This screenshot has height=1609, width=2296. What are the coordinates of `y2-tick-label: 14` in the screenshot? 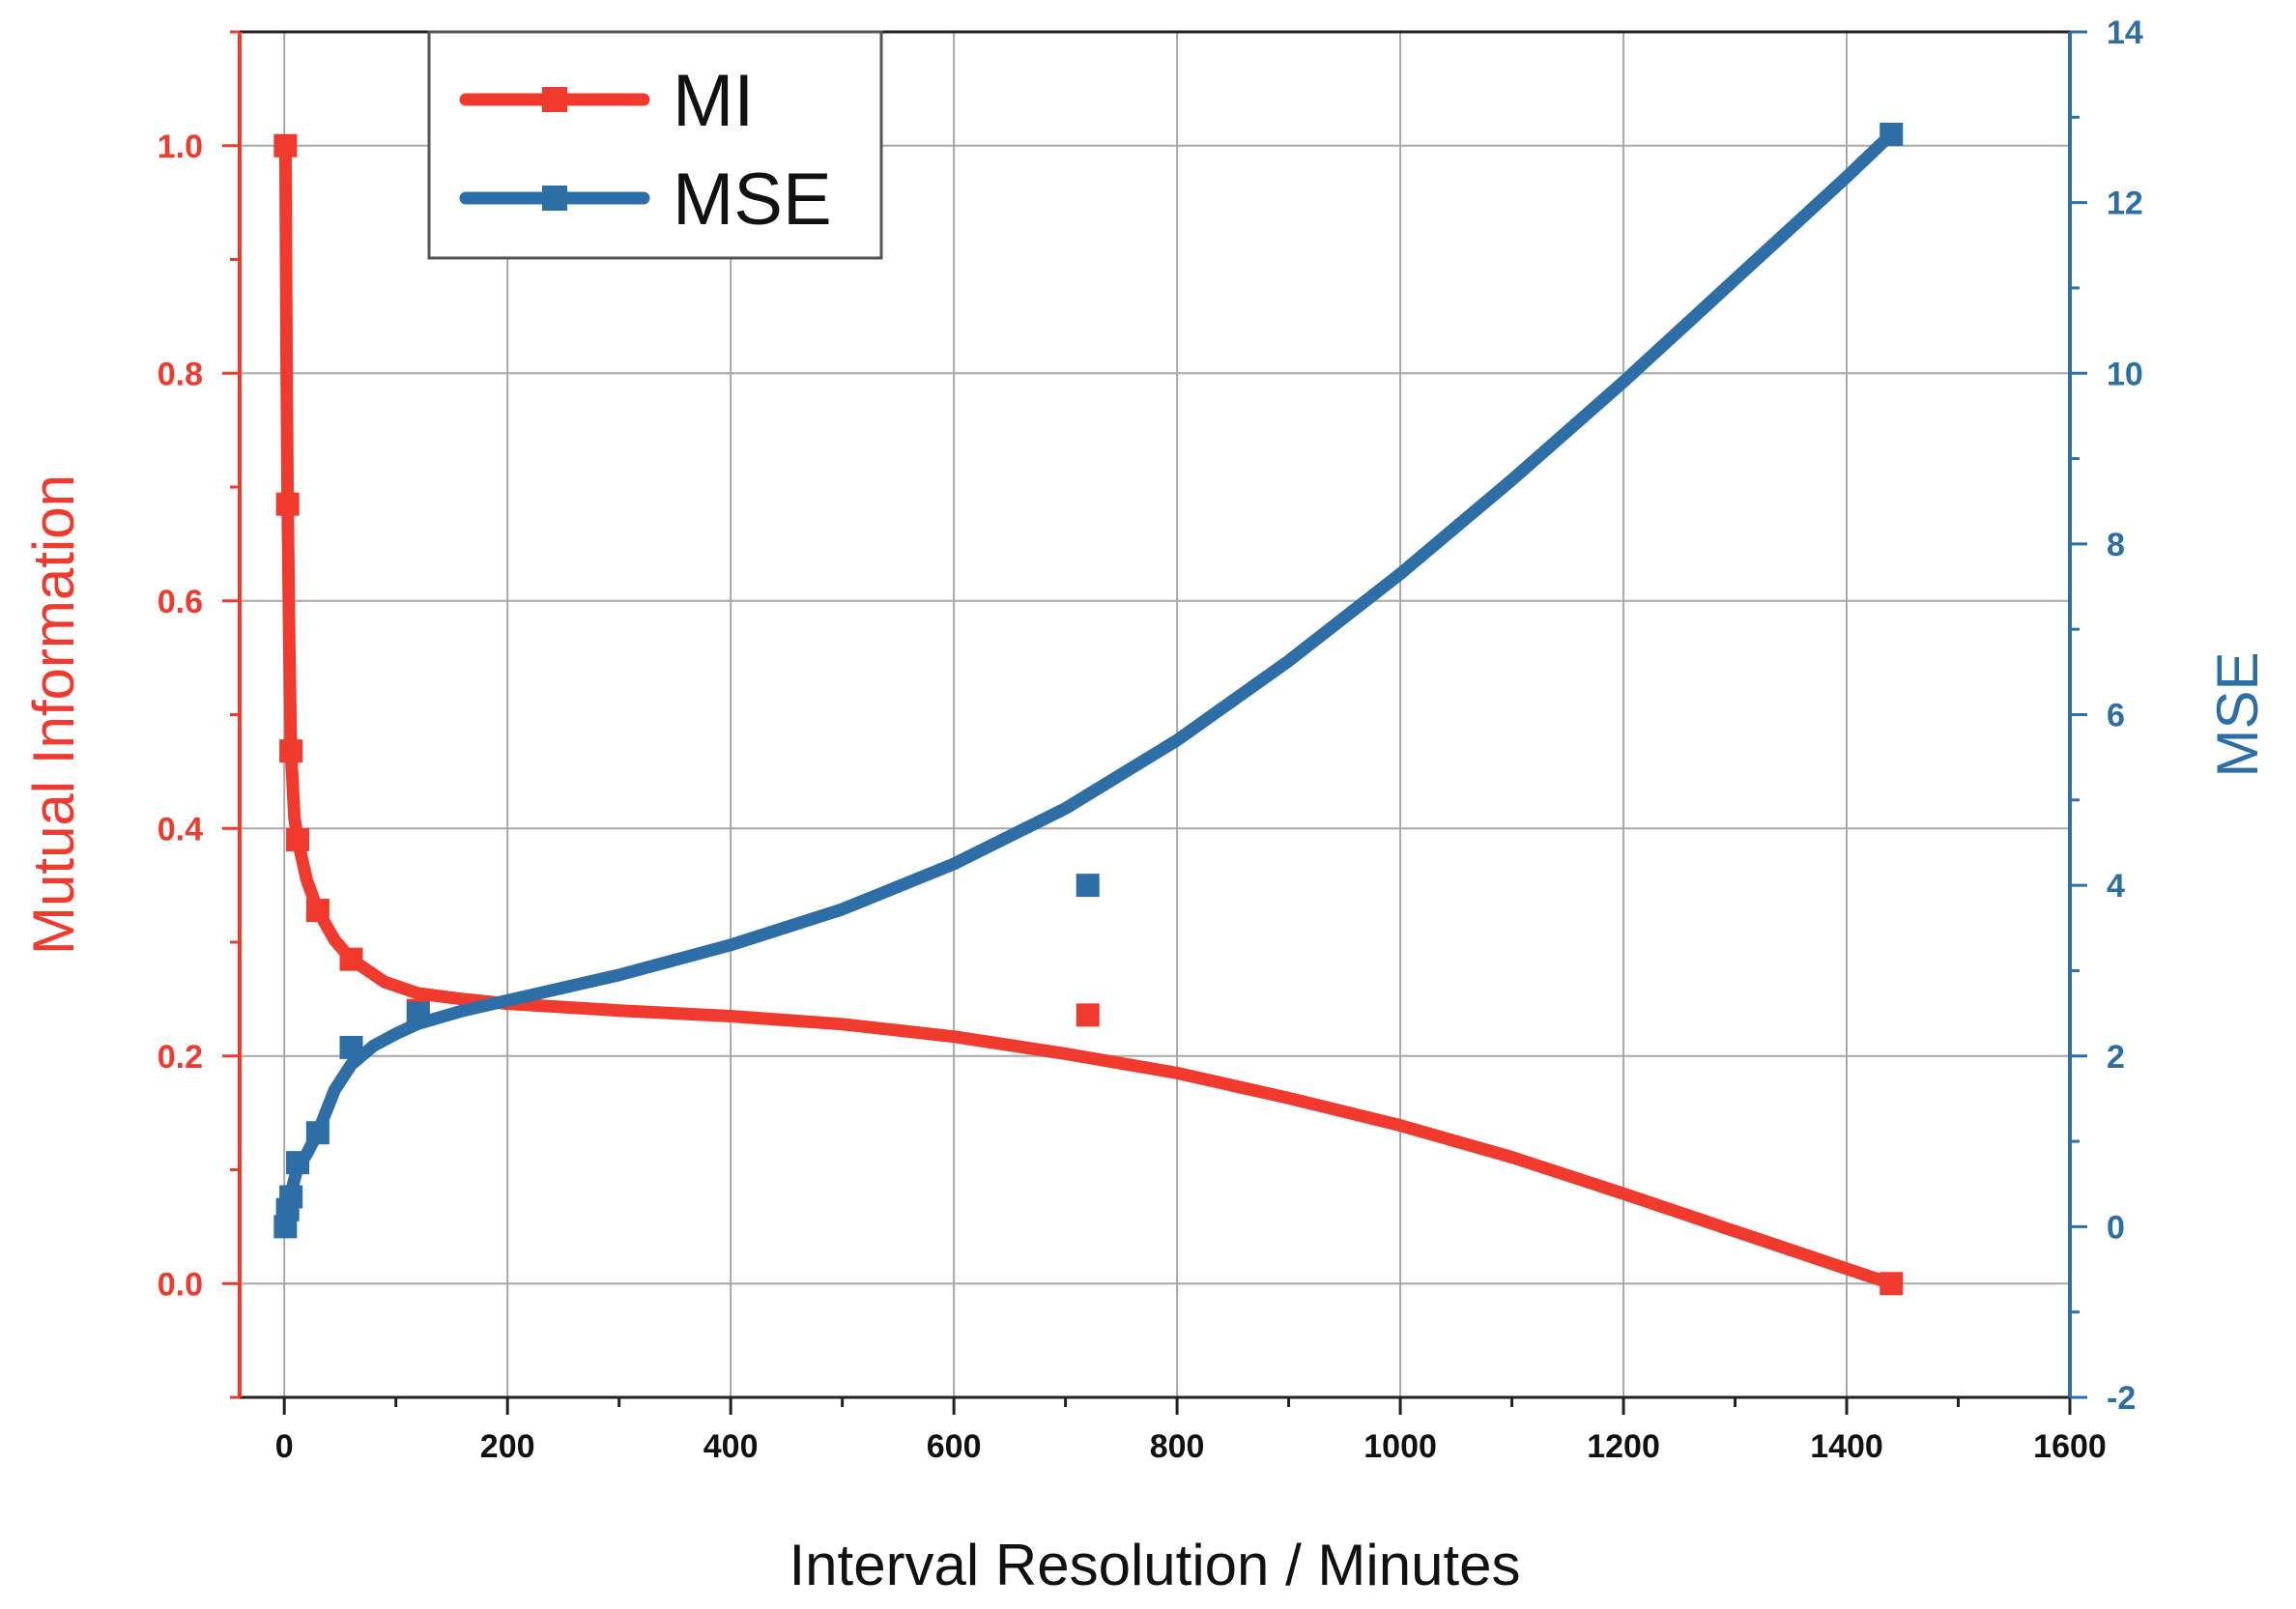 It's located at (2125, 32).